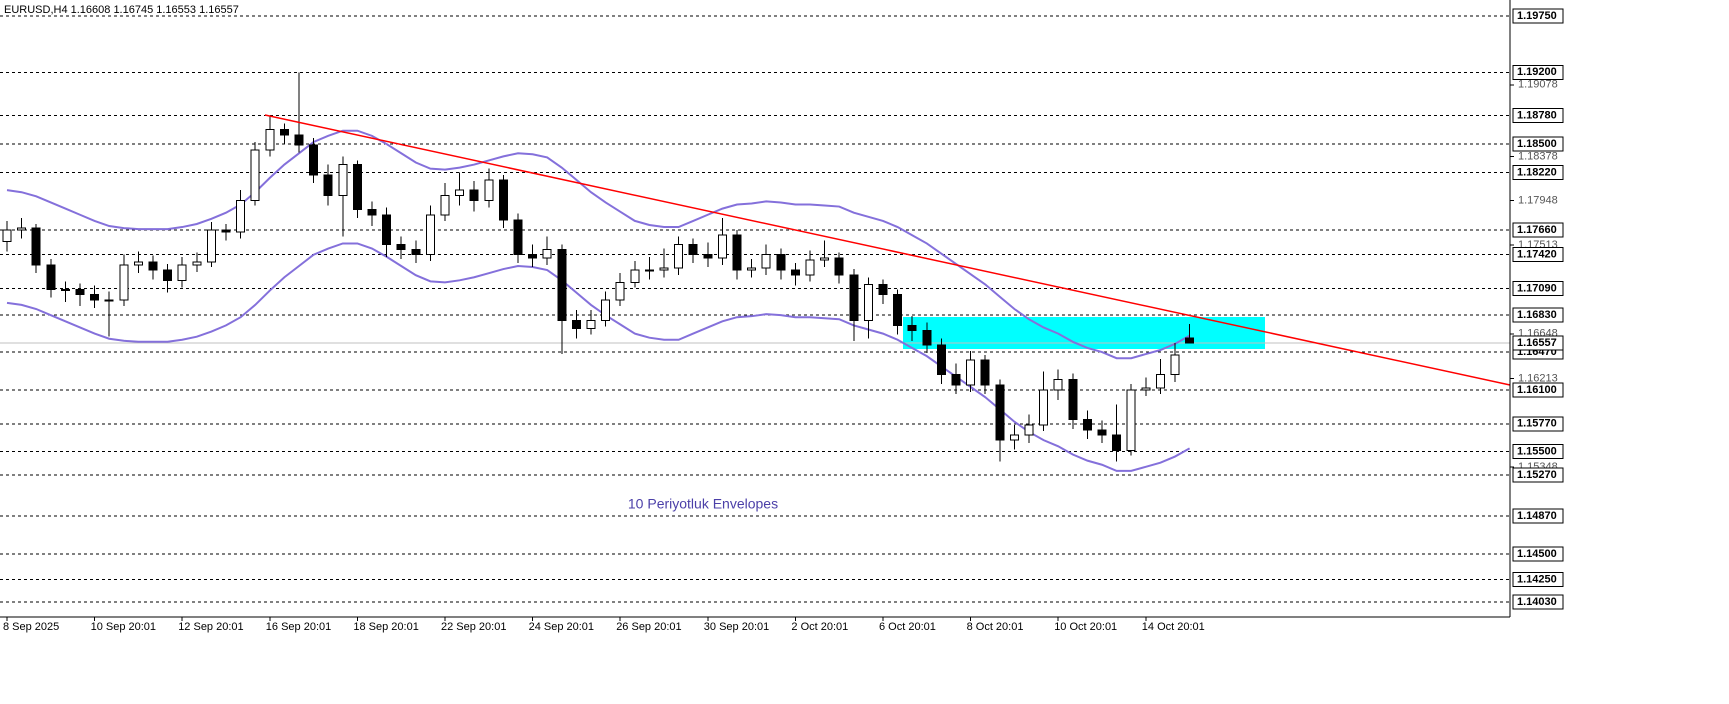  Describe the element at coordinates (1537, 554) in the screenshot. I see `level-label: 1.14500` at that location.